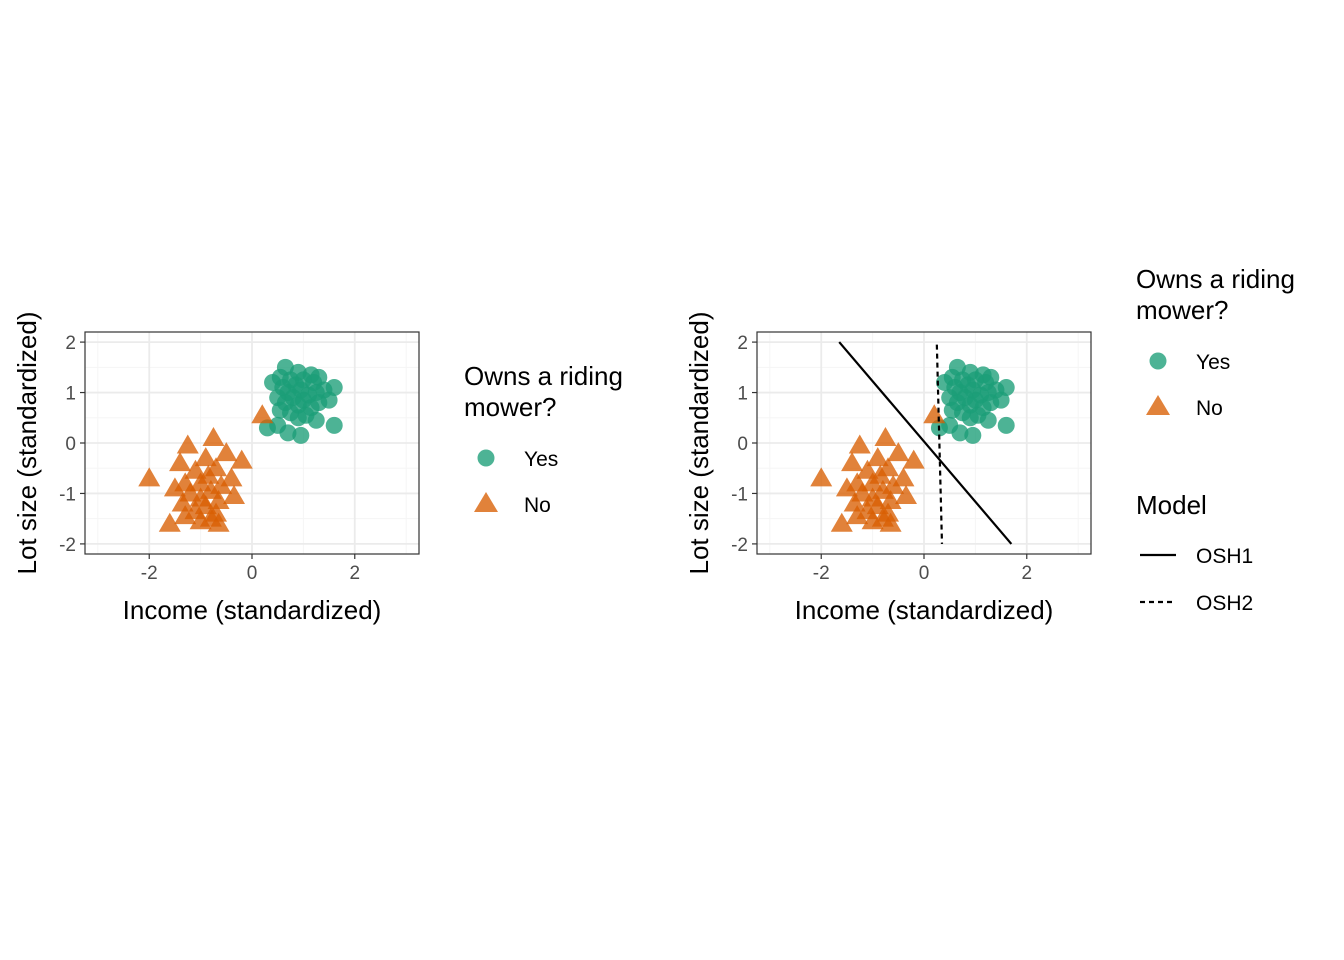 The width and height of the screenshot is (1344, 960). Describe the element at coordinates (1182, 310) in the screenshot. I see `legend-2-title-line2: mower?` at that location.